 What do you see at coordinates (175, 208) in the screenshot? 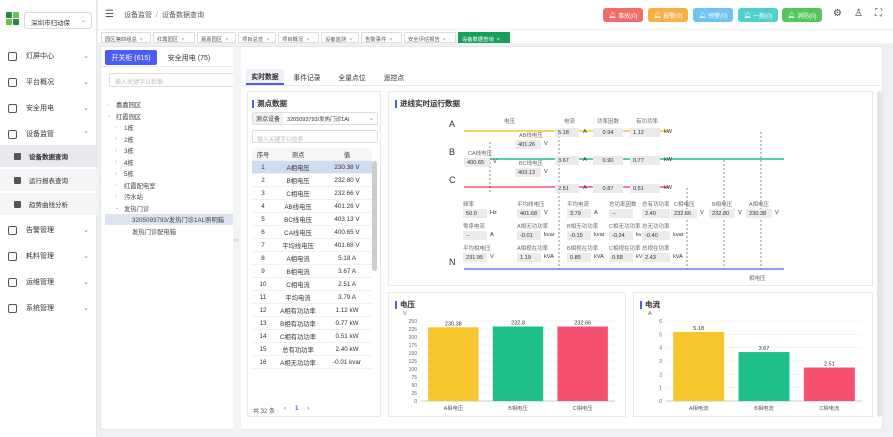
I see `tree-node: ⌄ 发热门诊` at bounding box center [175, 208].